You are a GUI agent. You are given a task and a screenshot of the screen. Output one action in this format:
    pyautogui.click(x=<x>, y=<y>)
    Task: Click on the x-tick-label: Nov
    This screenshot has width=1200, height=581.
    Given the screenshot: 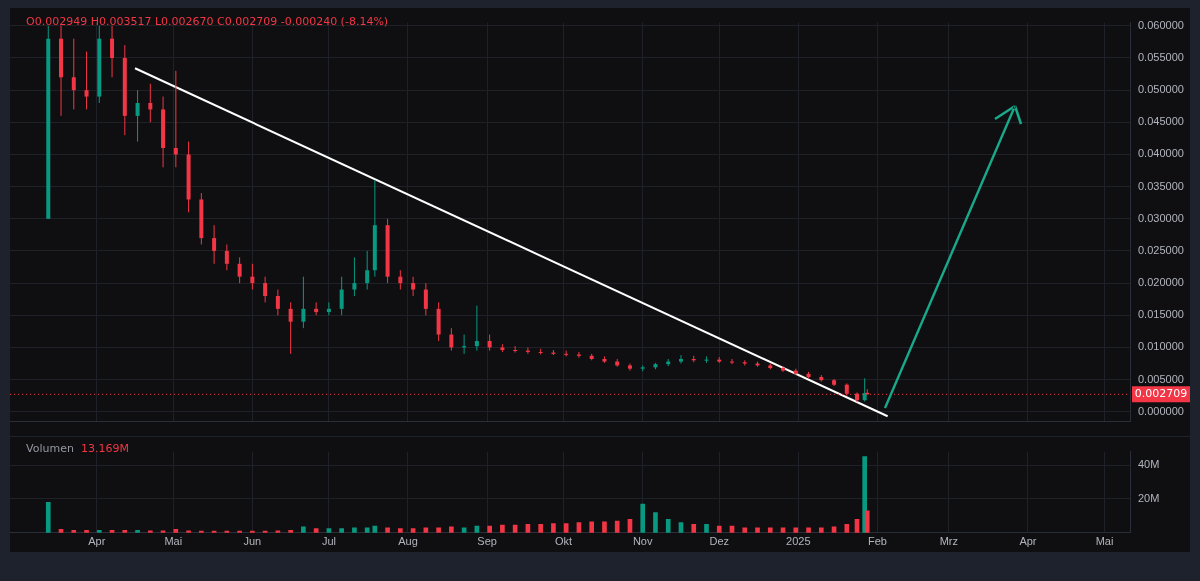 What is the action you would take?
    pyautogui.click(x=642, y=541)
    